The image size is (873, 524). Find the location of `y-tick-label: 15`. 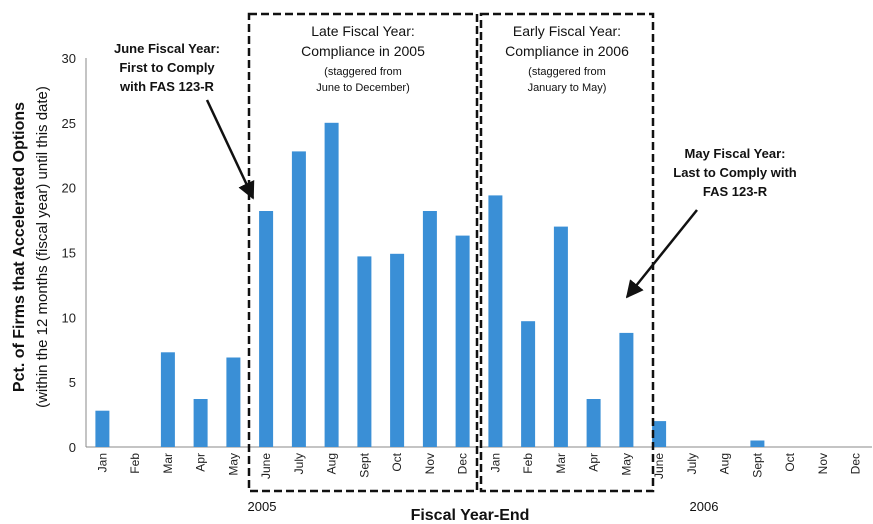

y-tick-label: 15 is located at coordinates (69, 253).